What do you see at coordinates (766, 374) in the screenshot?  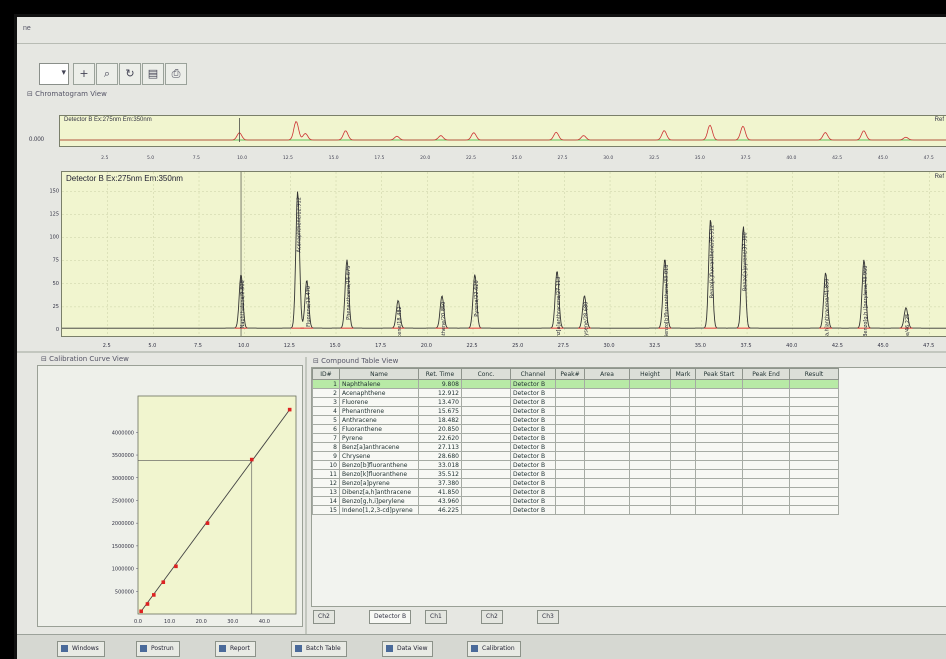 I see `column-header: Peak End` at bounding box center [766, 374].